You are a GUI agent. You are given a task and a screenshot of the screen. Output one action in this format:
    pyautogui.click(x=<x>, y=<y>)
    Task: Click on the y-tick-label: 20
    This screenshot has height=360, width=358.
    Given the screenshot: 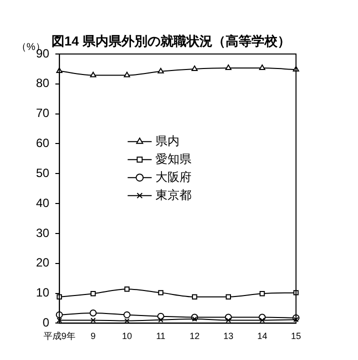 What is the action you would take?
    pyautogui.click(x=43, y=263)
    